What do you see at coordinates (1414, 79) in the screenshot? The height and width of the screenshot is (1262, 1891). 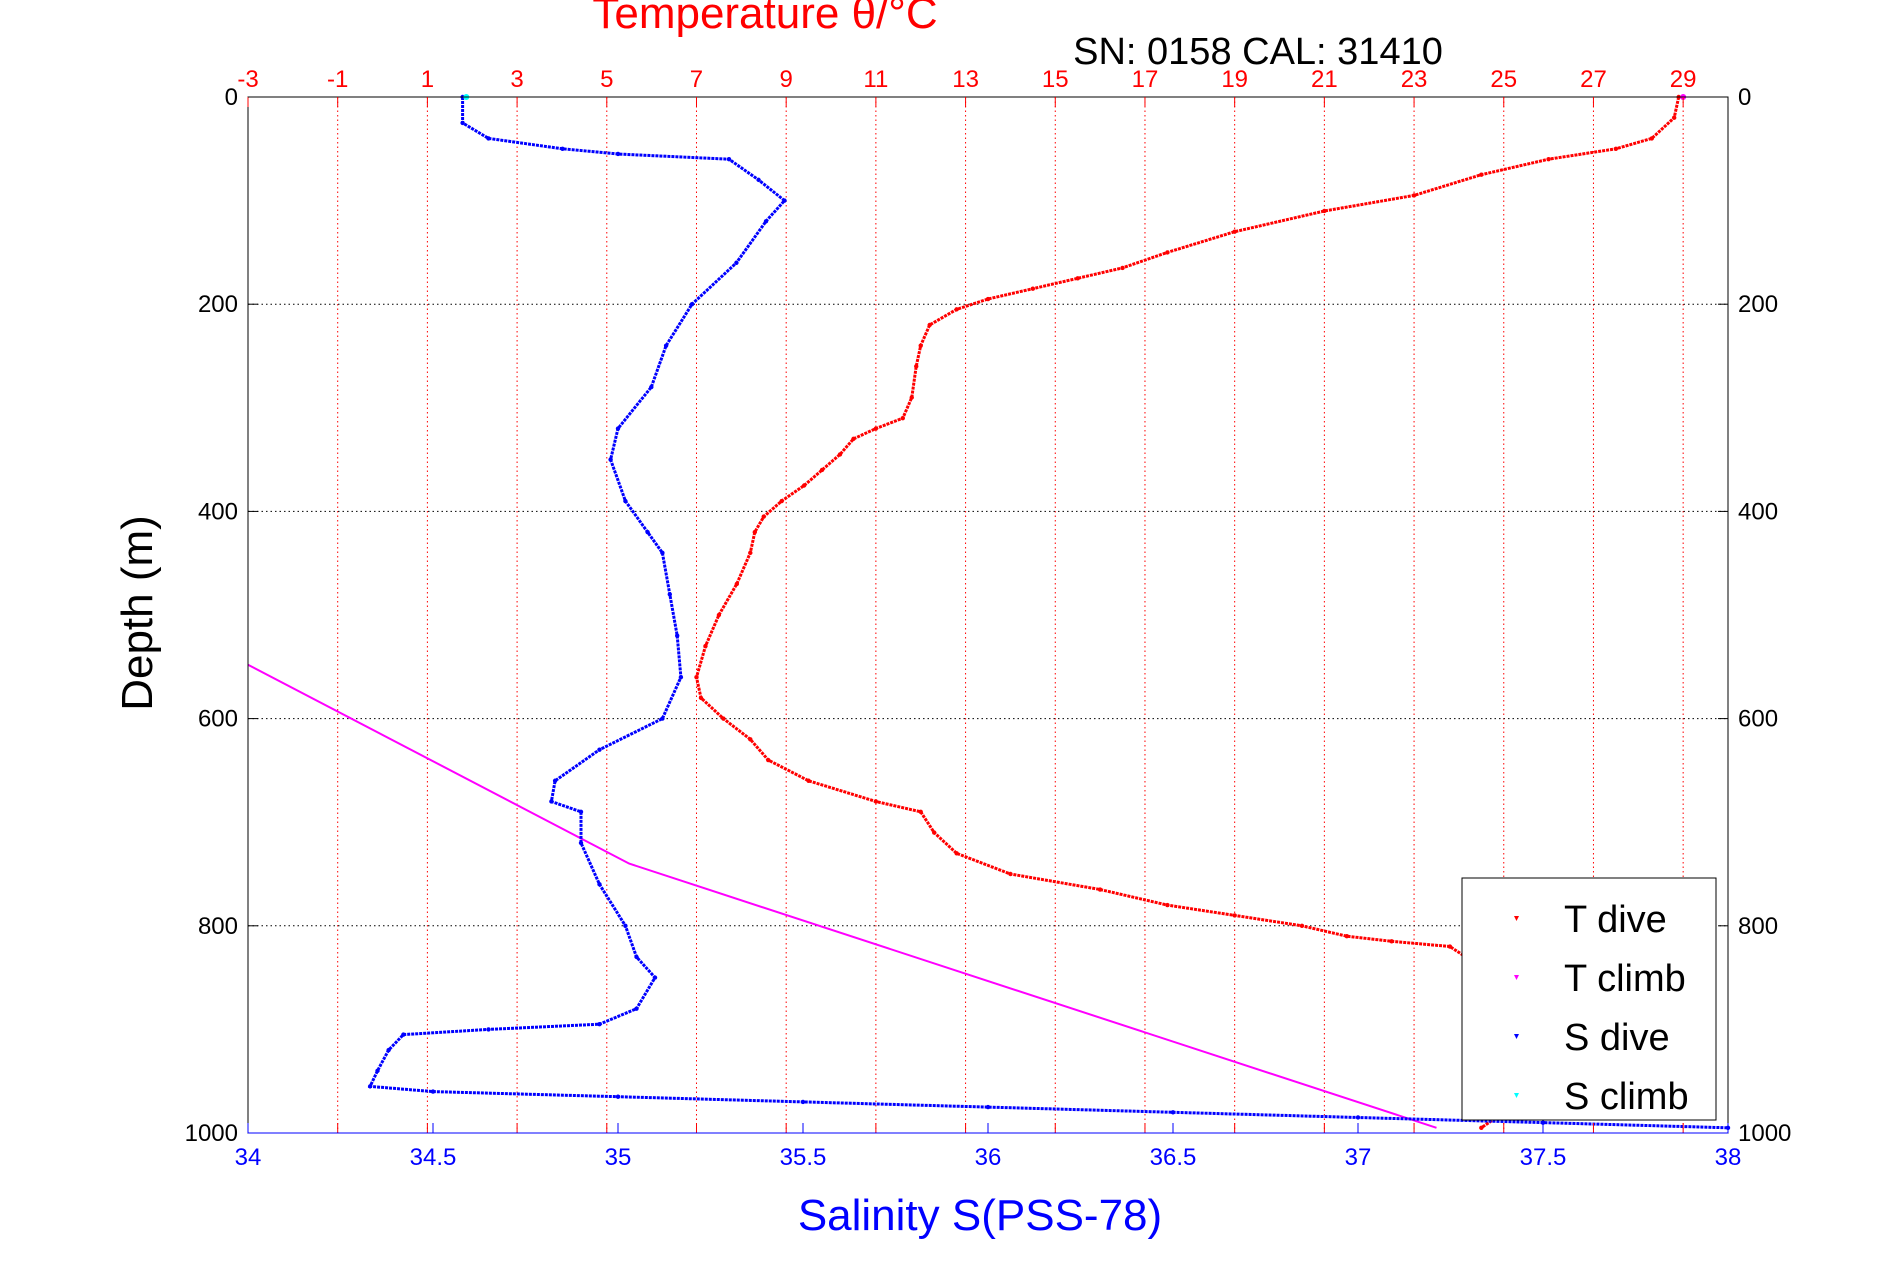 I see `tick-label-top: 23` at bounding box center [1414, 79].